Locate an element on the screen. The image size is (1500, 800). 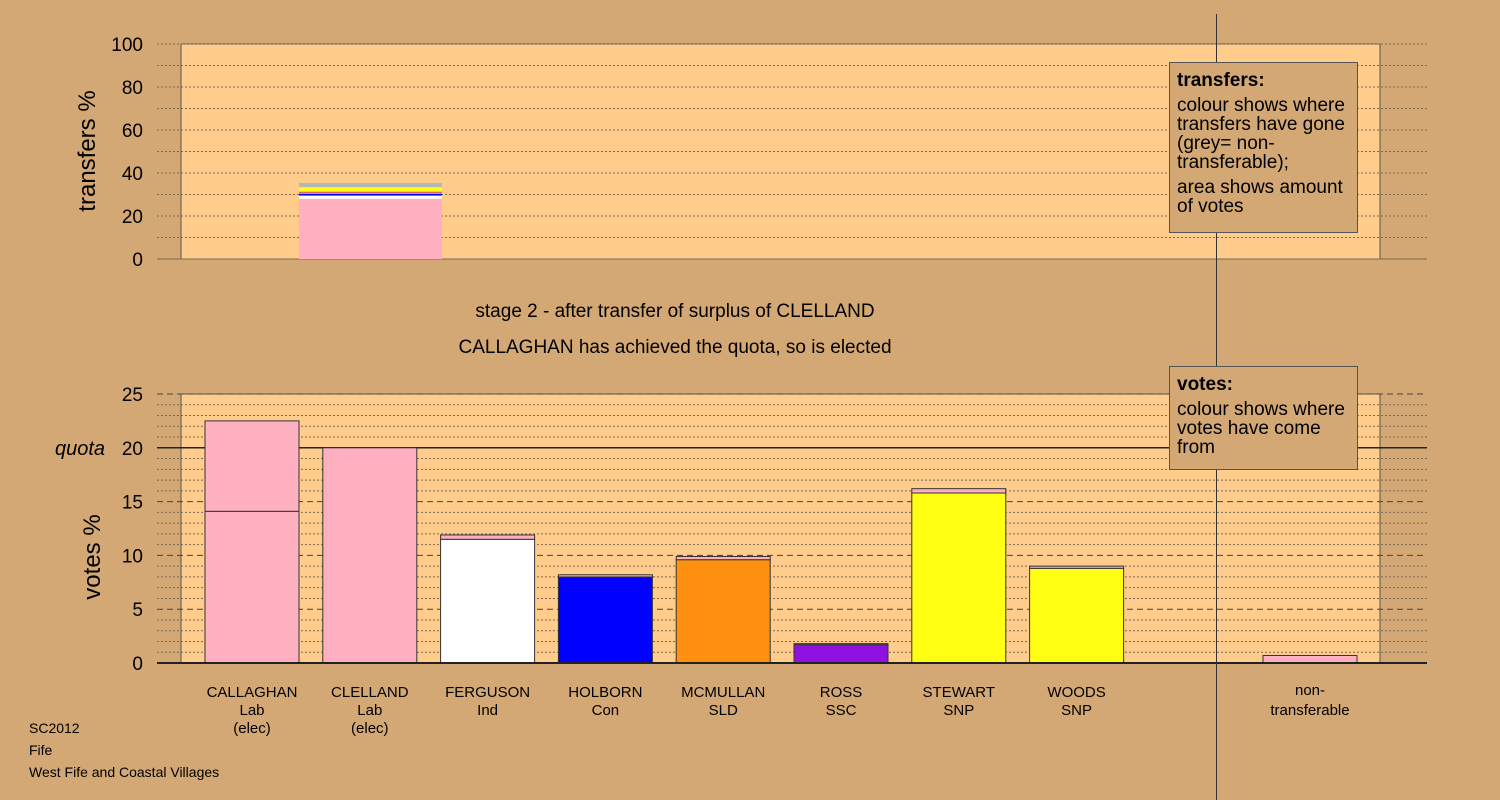
candidate-party-label: Ind is located at coordinates (487, 710).